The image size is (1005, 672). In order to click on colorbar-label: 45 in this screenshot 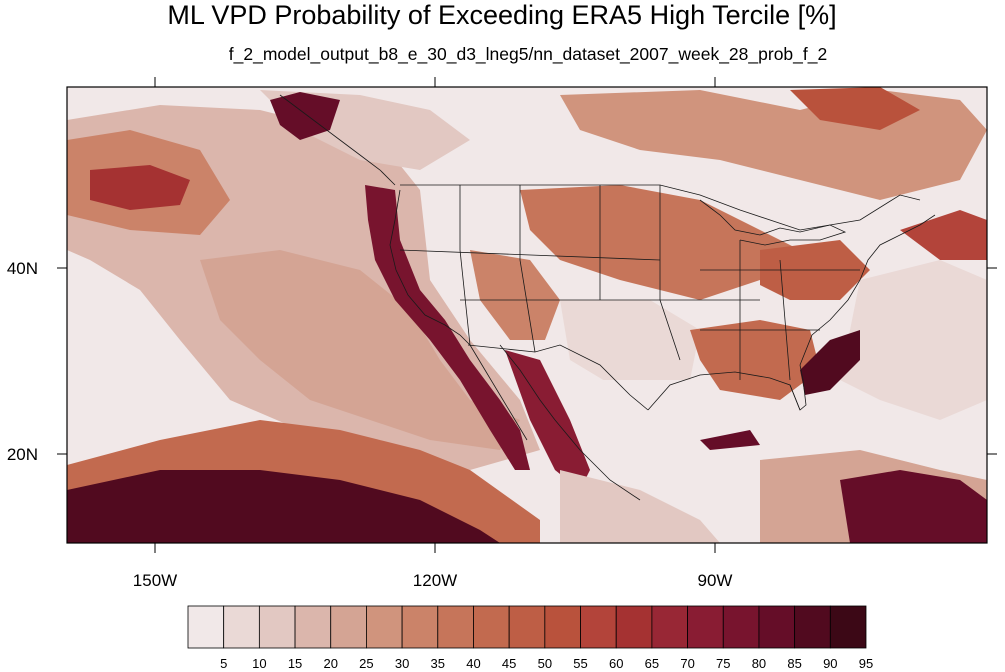, I will do `click(509, 663)`.